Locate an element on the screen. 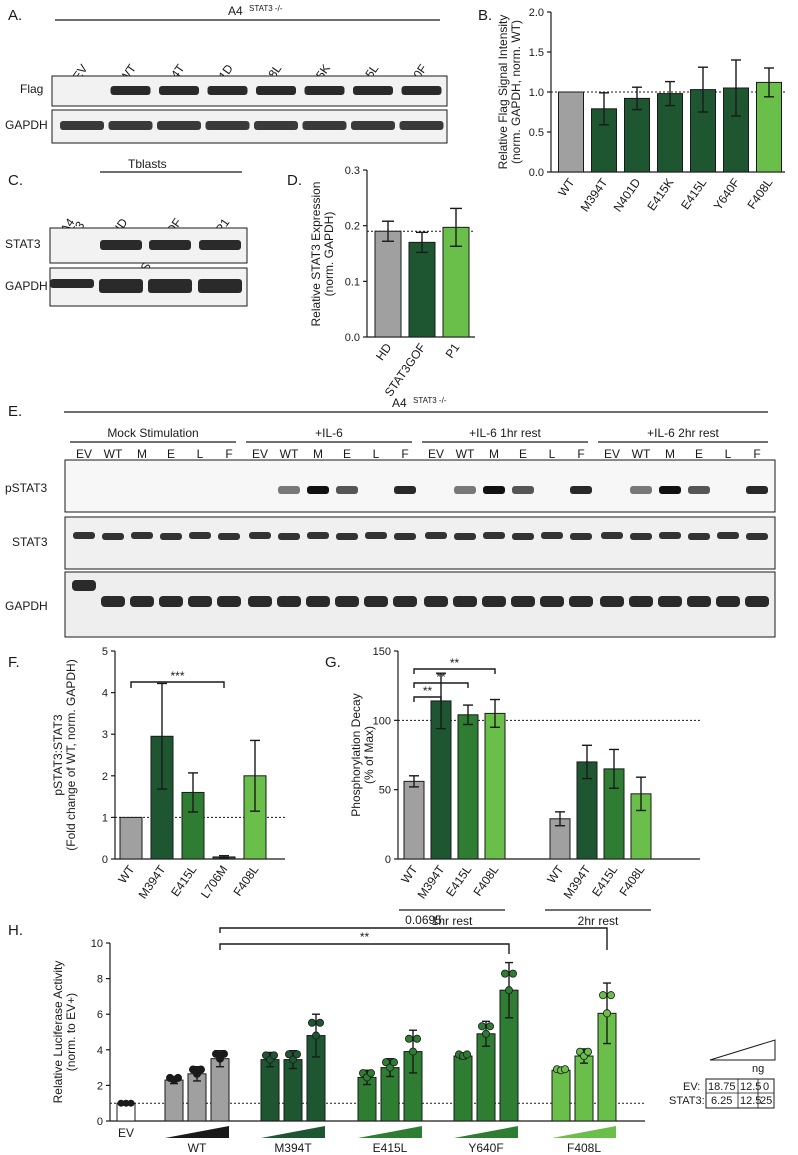 The width and height of the screenshot is (798, 1155). chart-h-sig-bracket is located at coordinates (413, 938).